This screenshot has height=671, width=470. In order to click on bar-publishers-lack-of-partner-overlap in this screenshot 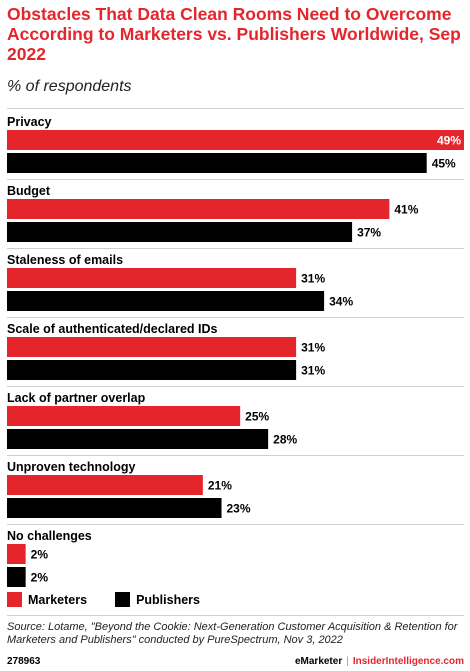, I will do `click(138, 439)`.